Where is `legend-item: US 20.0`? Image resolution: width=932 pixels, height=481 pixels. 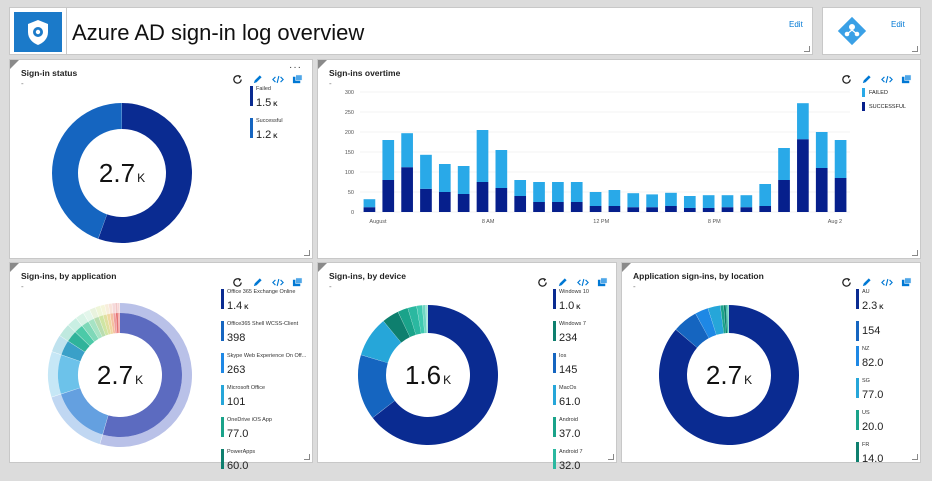
legend-item: US 20.0 is located at coordinates (870, 423).